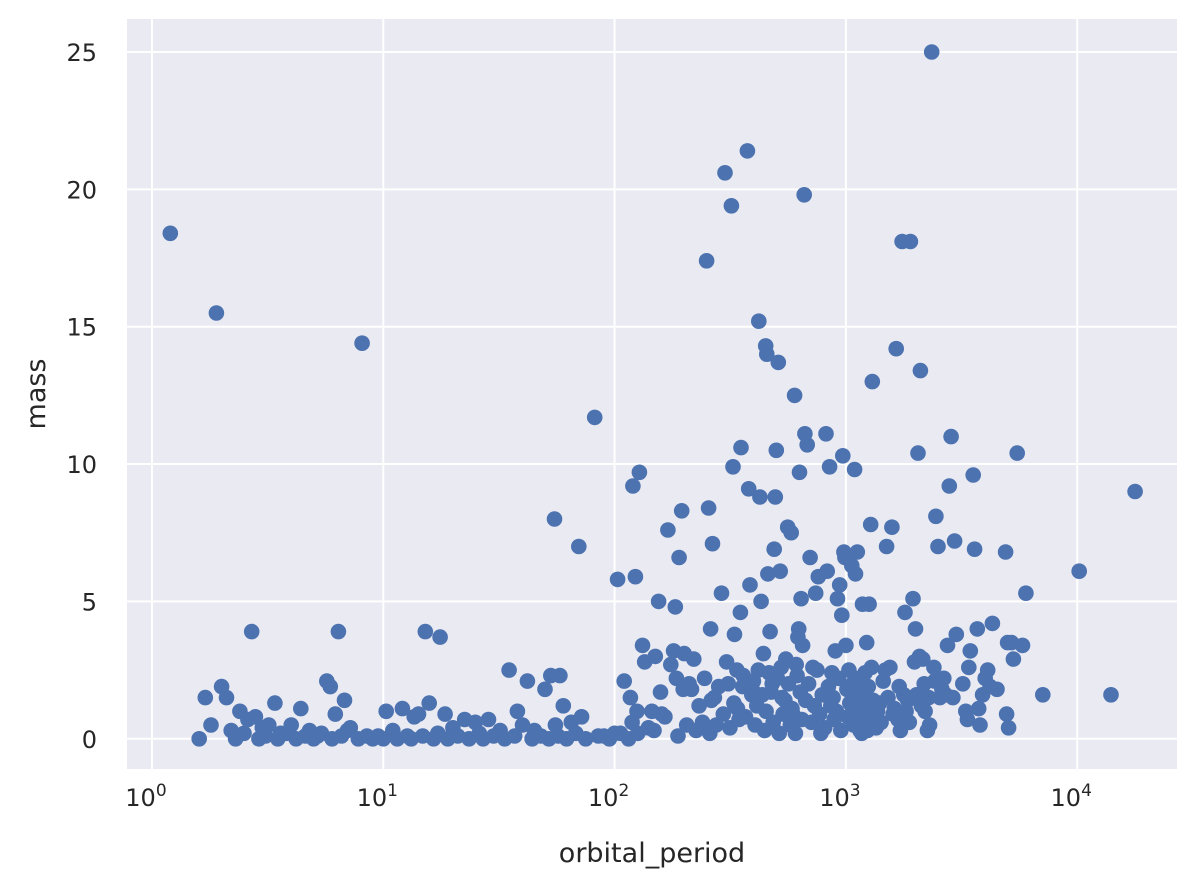 This screenshot has width=1198, height=890. What do you see at coordinates (145, 796) in the screenshot?
I see `x-tick-label: 10⁰` at bounding box center [145, 796].